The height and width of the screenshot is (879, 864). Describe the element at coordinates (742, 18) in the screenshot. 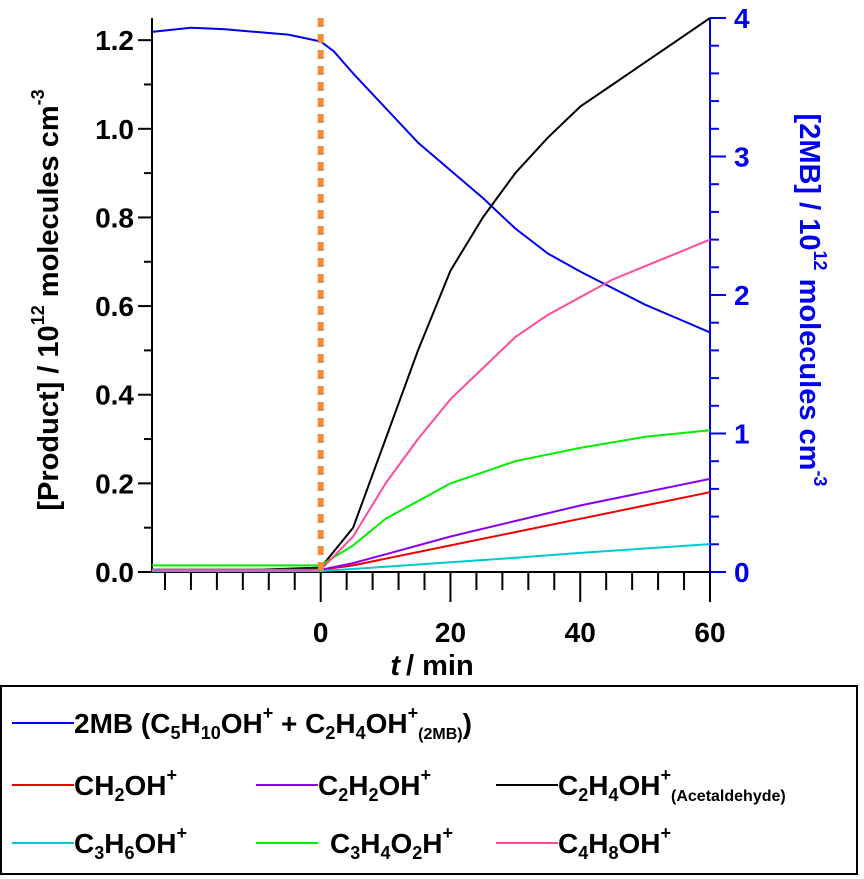

I see `y-right-tick-label: 4` at that location.